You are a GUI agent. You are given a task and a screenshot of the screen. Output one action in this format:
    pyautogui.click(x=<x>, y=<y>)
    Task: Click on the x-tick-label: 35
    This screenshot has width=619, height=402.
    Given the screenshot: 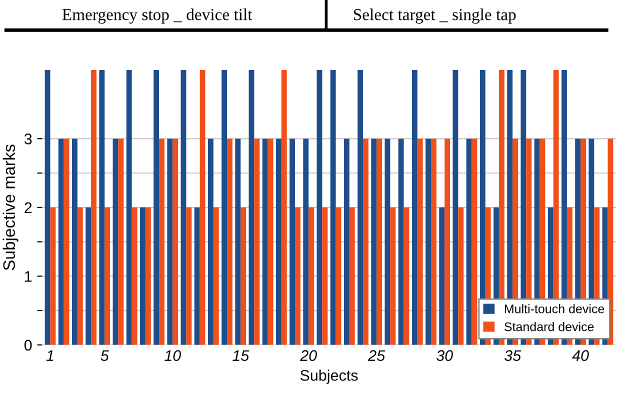 What is the action you would take?
    pyautogui.click(x=513, y=355)
    